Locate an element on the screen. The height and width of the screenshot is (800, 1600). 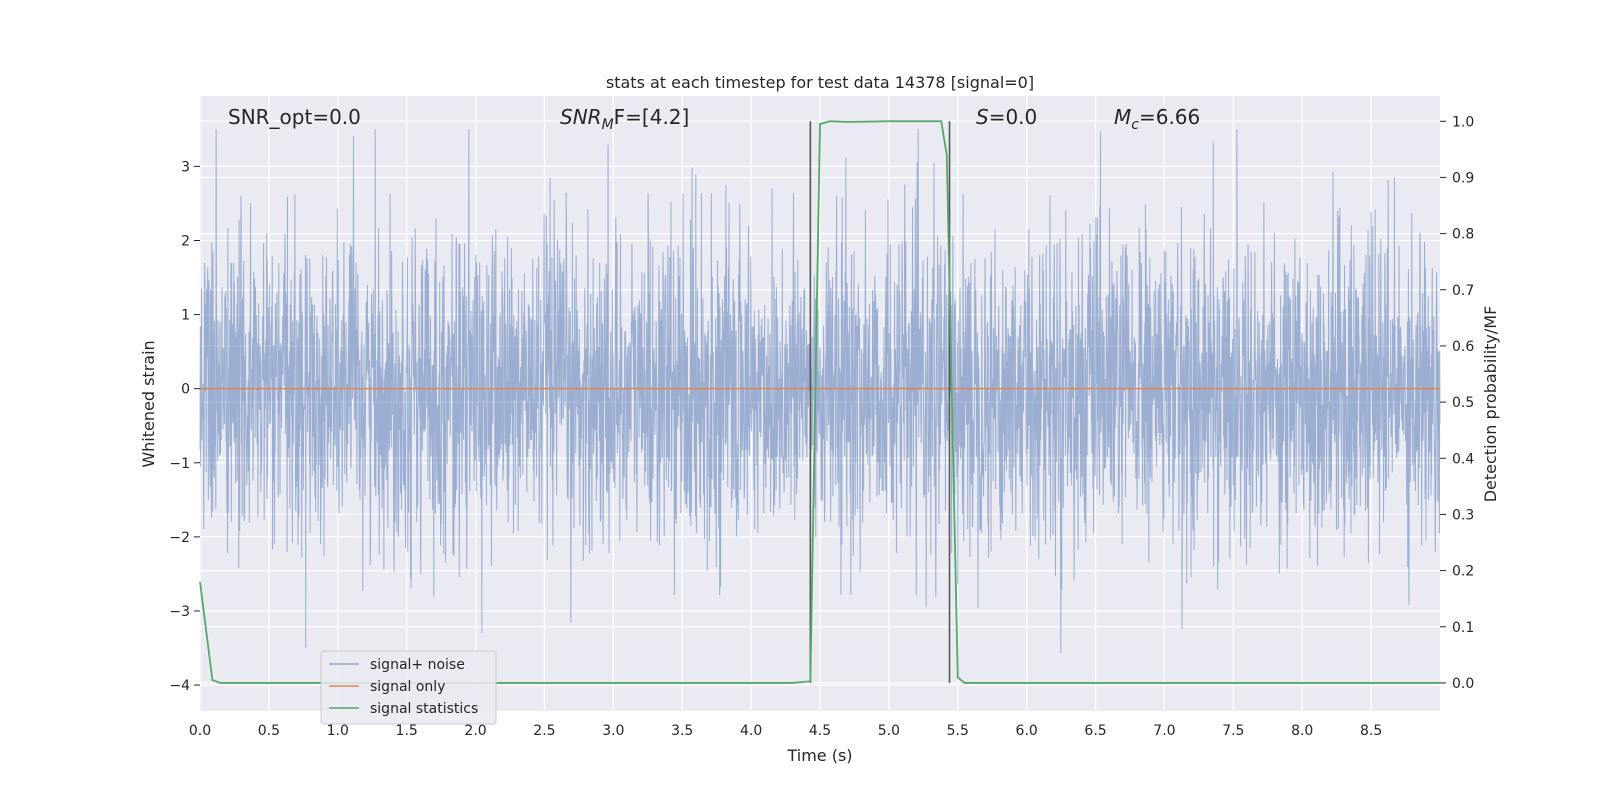
mc-sub: c is located at coordinates (1135, 125).